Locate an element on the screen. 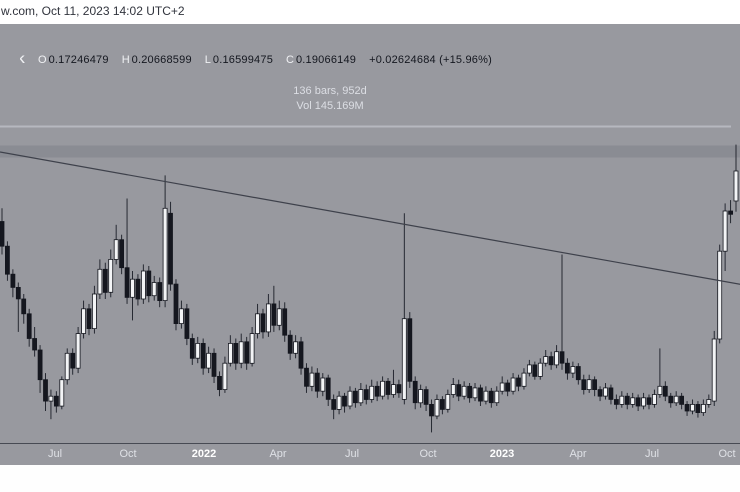  low-readout: L 0.16599475 is located at coordinates (239, 60).